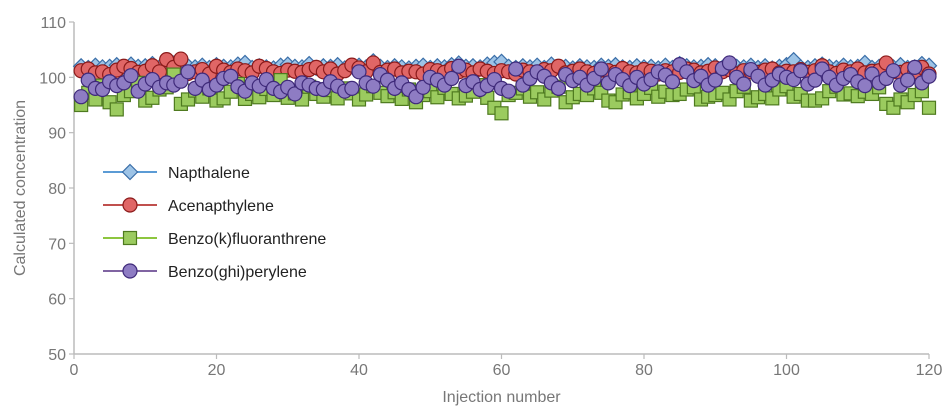  Describe the element at coordinates (20, 188) in the screenshot. I see `y-axis-title: Calculated concentration` at that location.